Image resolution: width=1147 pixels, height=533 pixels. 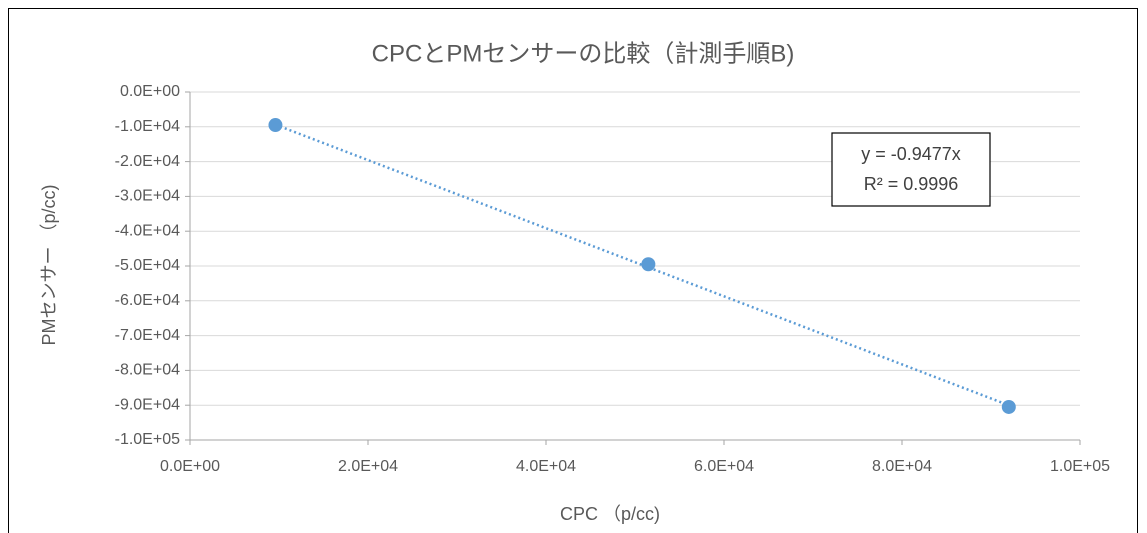 What do you see at coordinates (368, 466) in the screenshot?
I see `x-tick-label: 2.0E+04` at bounding box center [368, 466].